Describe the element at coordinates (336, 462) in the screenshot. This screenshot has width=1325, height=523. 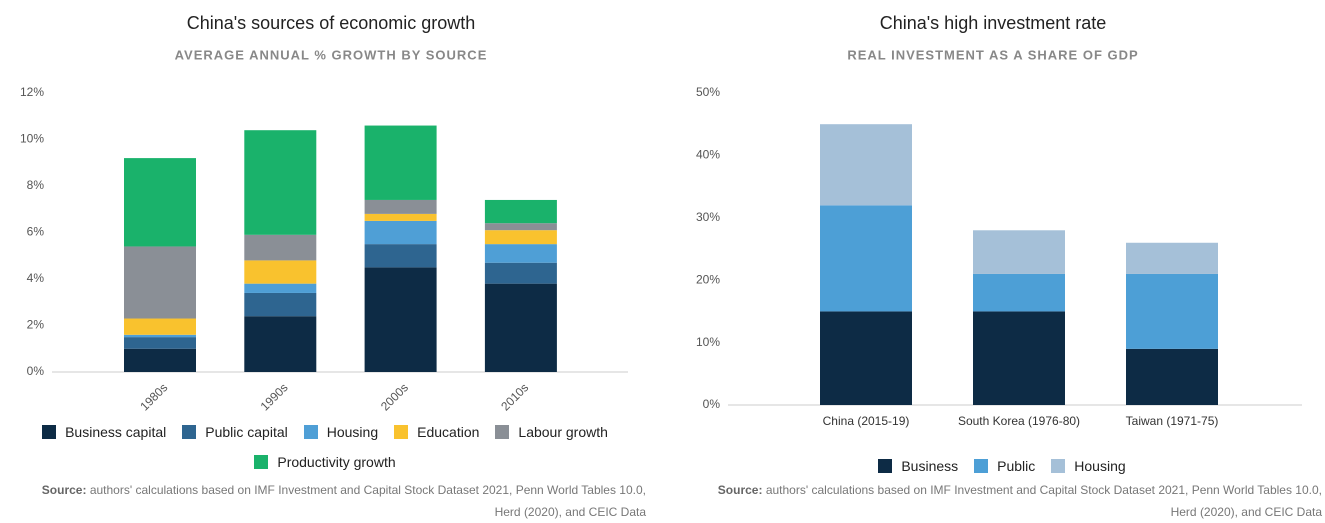
I see `legend-label: Productivity growth` at that location.